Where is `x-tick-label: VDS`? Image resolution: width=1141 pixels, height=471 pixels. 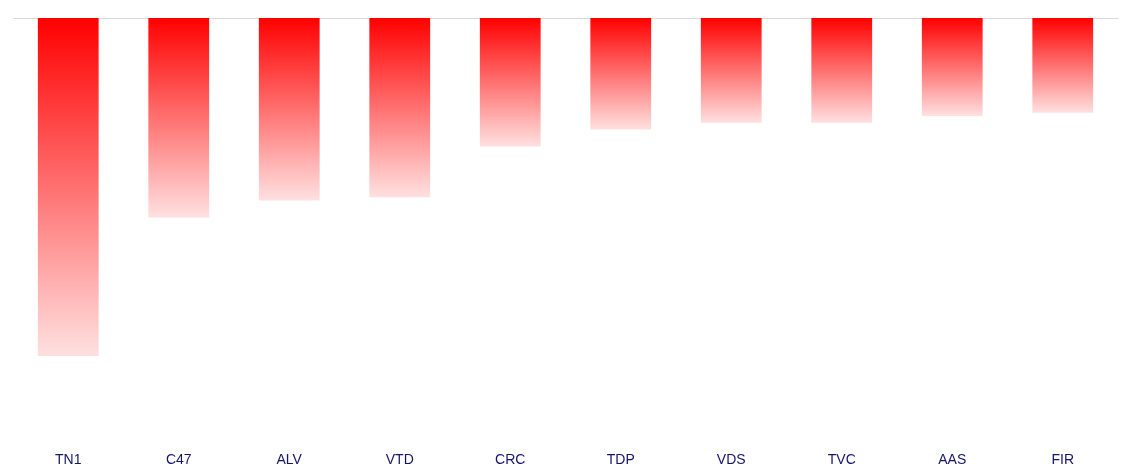 x-tick-label: VDS is located at coordinates (731, 458).